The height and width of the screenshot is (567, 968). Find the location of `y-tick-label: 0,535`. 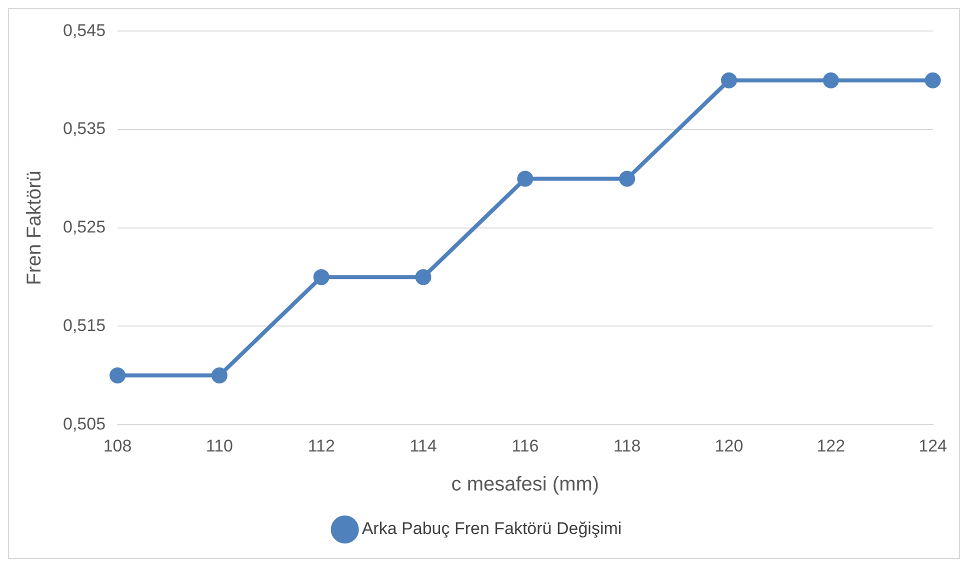

y-tick-label: 0,535 is located at coordinates (84, 128).